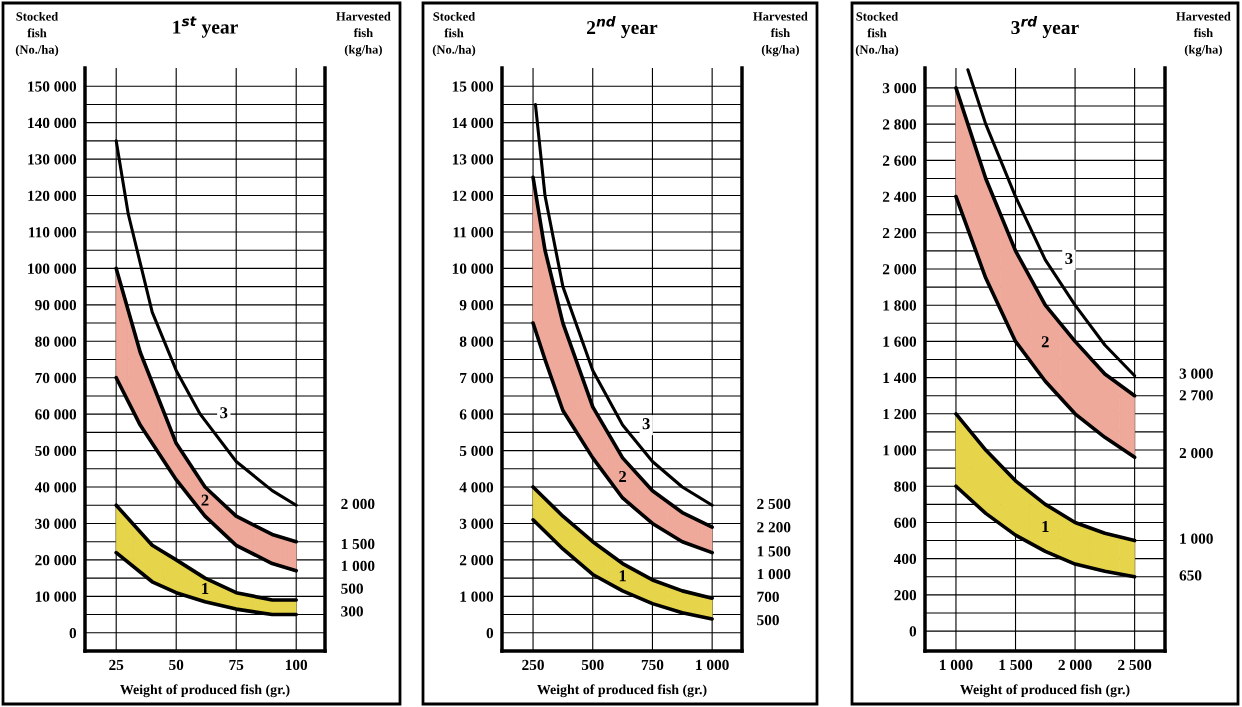 The height and width of the screenshot is (707, 1242). Describe the element at coordinates (900, 378) in the screenshot. I see `y-tick-label: 1 400` at that location.